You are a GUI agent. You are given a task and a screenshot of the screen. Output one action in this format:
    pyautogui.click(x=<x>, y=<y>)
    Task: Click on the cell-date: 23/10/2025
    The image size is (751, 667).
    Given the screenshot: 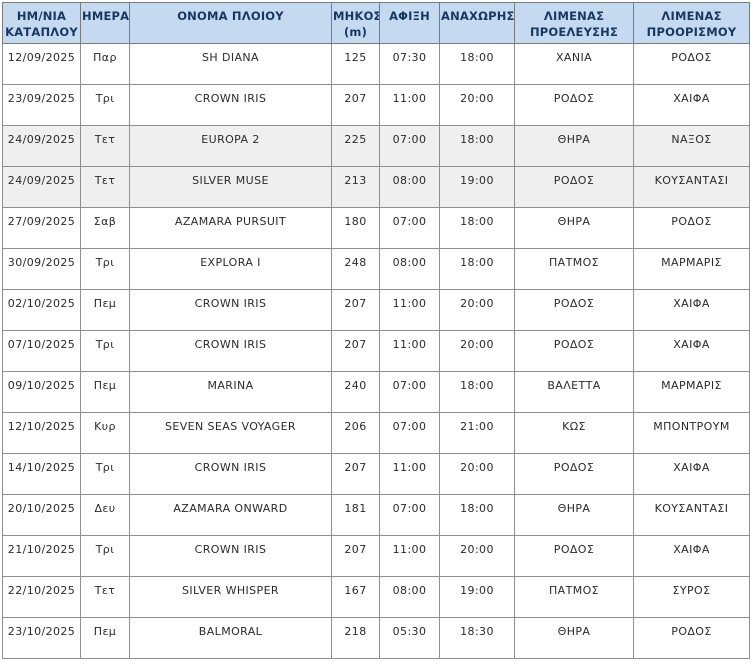 What is the action you would take?
    pyautogui.click(x=41, y=638)
    